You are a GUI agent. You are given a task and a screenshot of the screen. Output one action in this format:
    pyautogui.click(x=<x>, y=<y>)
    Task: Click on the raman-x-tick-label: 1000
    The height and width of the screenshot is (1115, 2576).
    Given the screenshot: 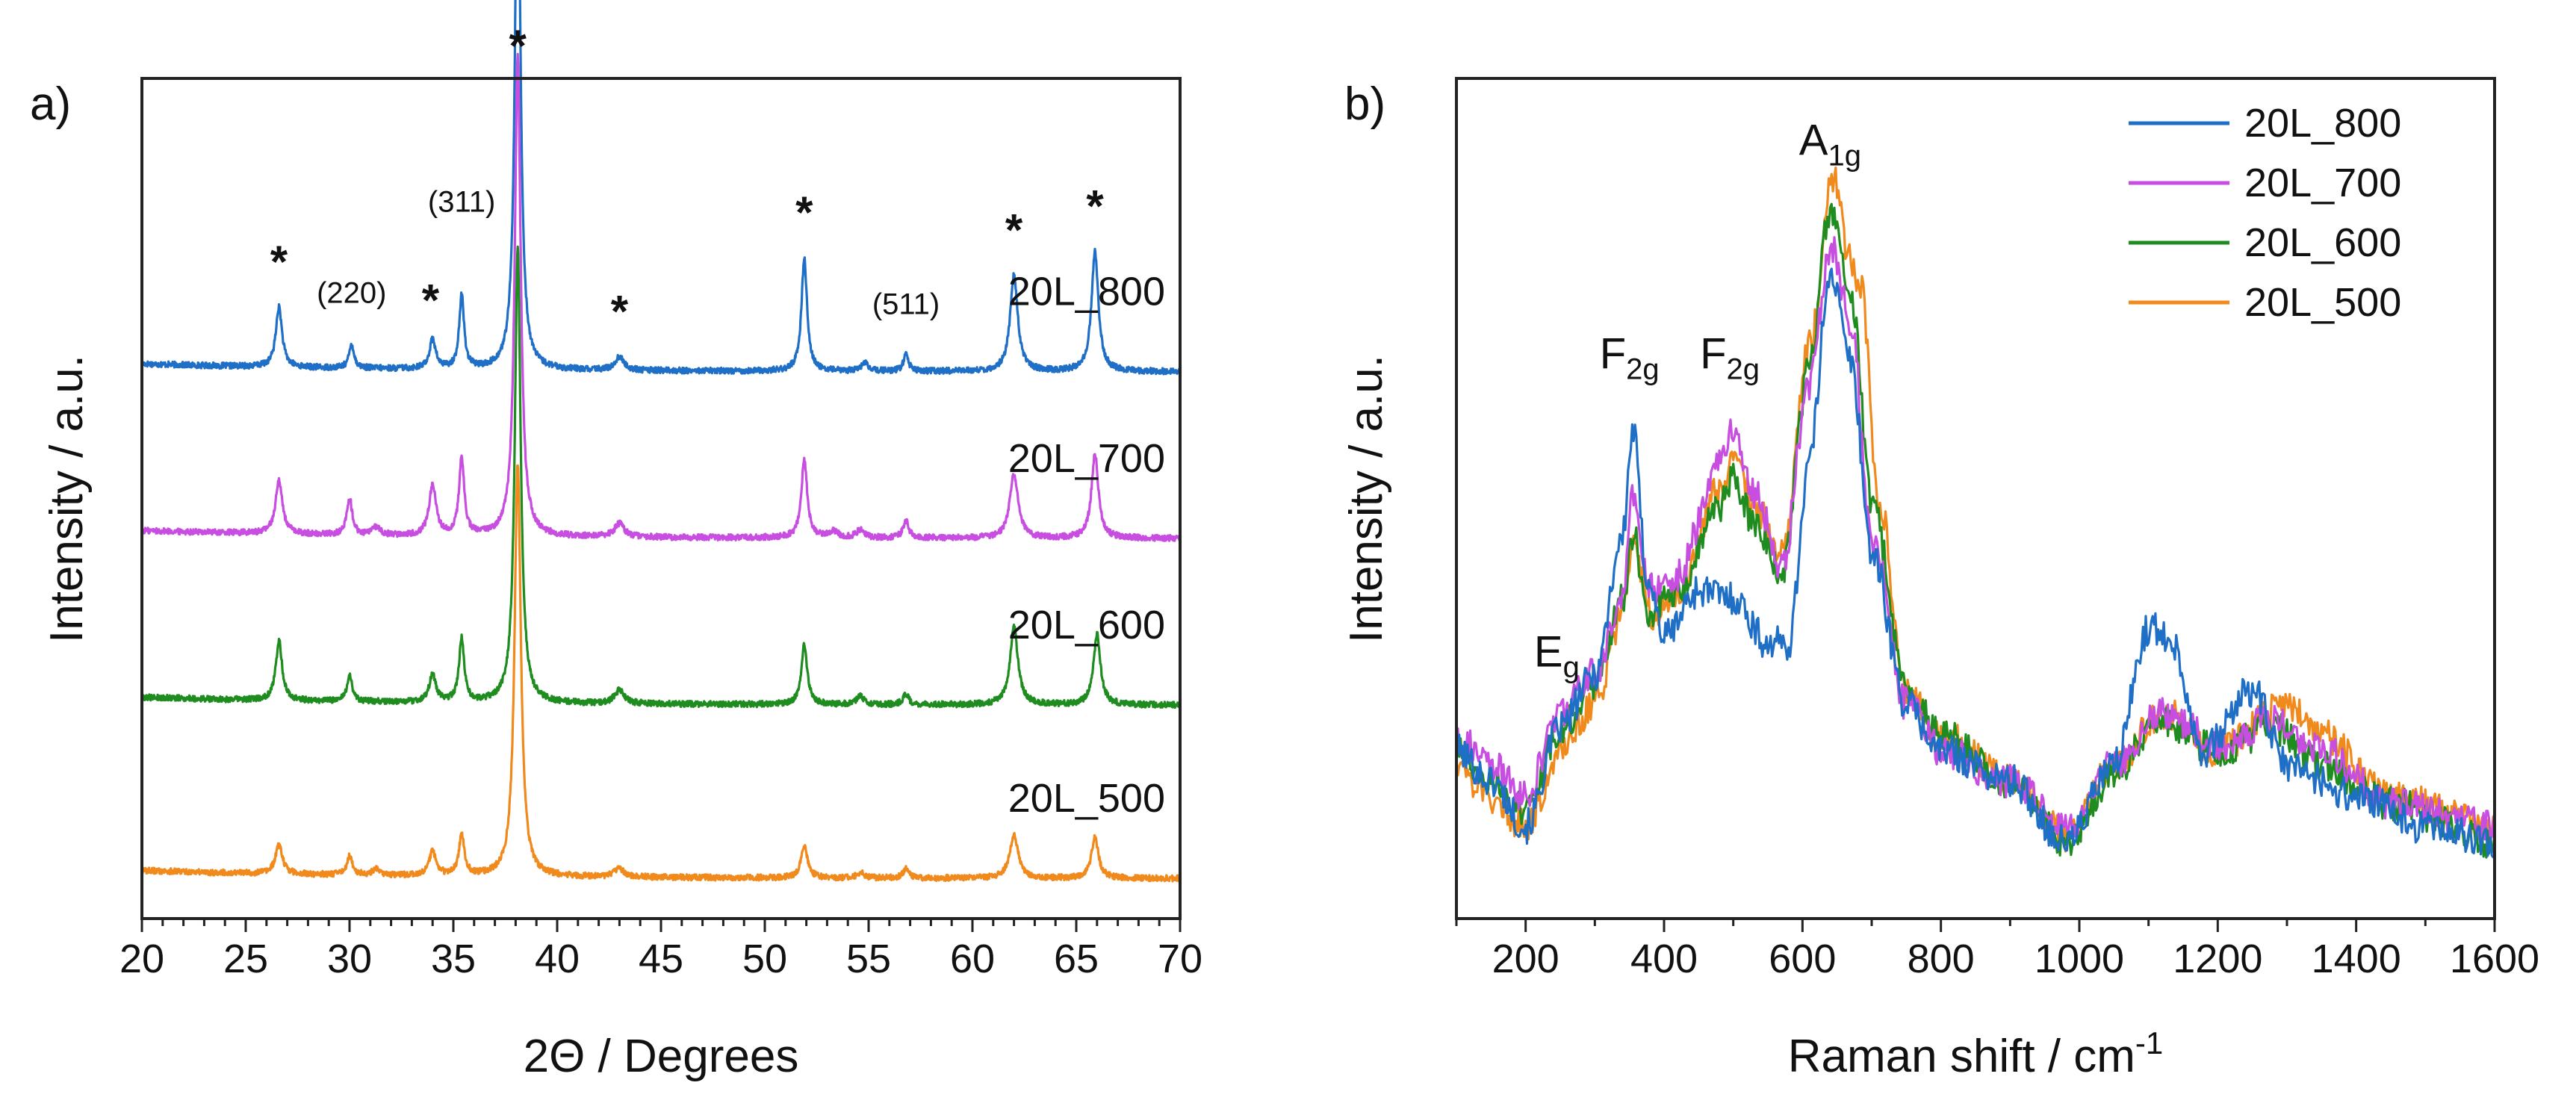 What is the action you would take?
    pyautogui.click(x=2079, y=959)
    